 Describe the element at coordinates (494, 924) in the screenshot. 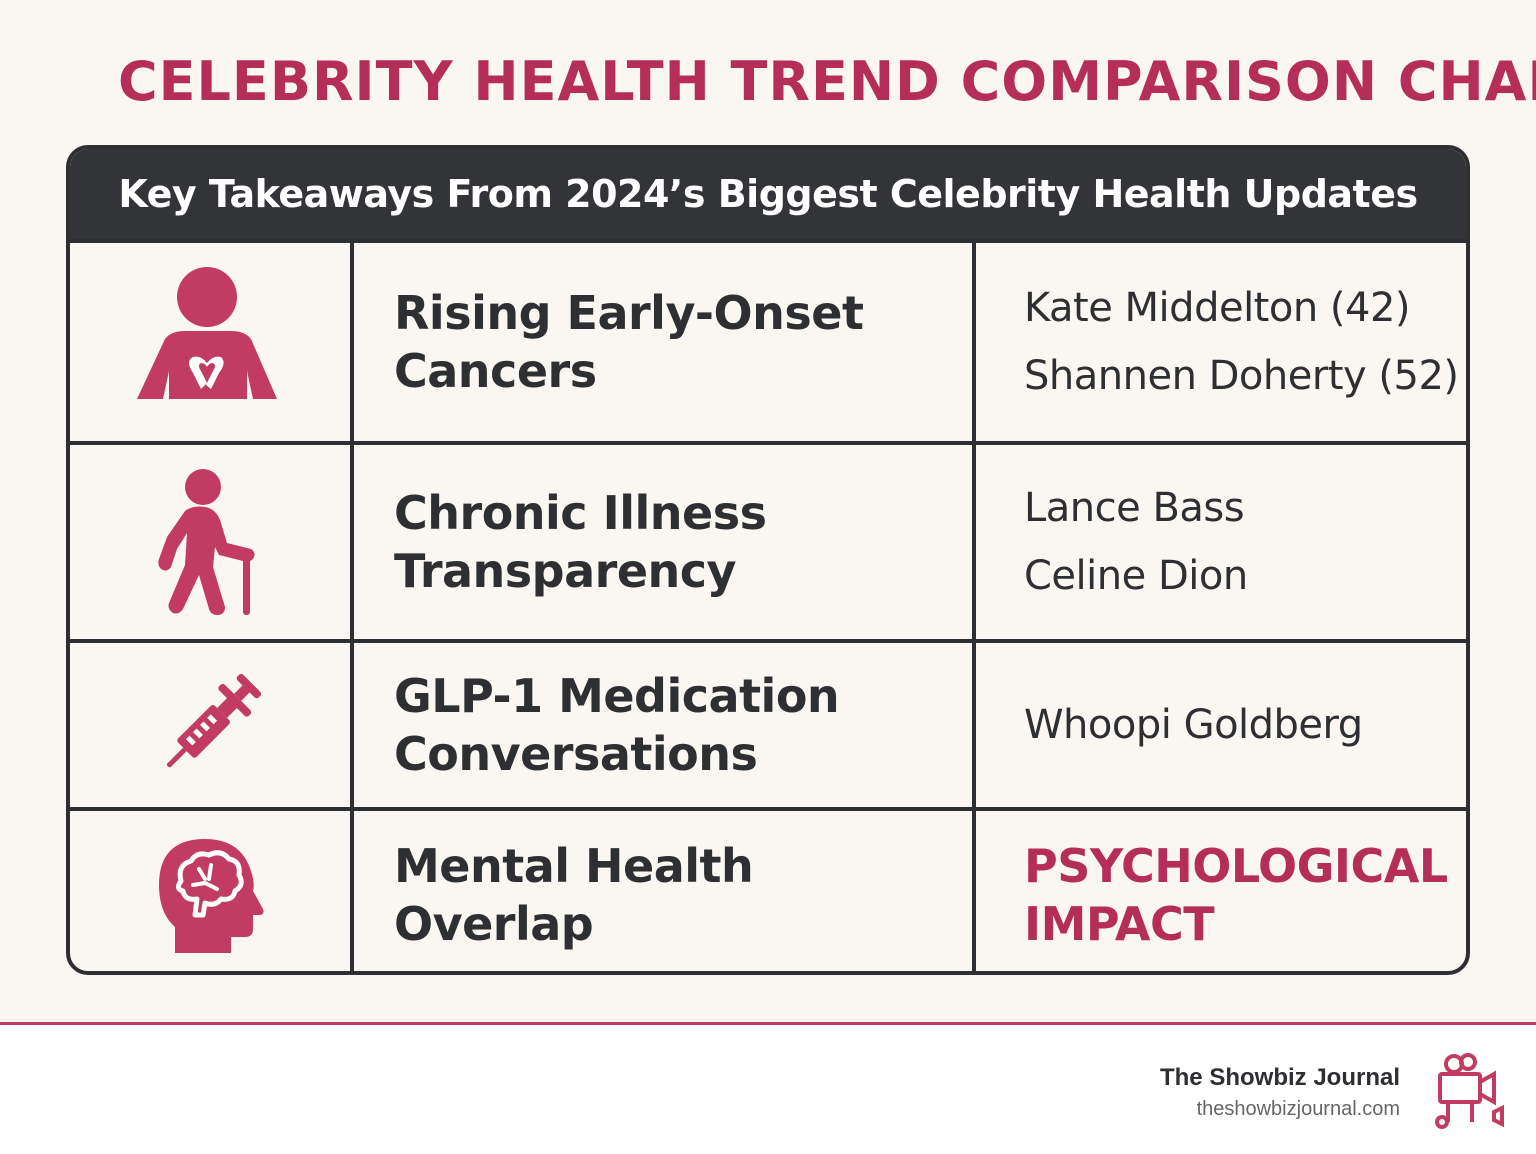

I see `trend-label: Overlap` at that location.